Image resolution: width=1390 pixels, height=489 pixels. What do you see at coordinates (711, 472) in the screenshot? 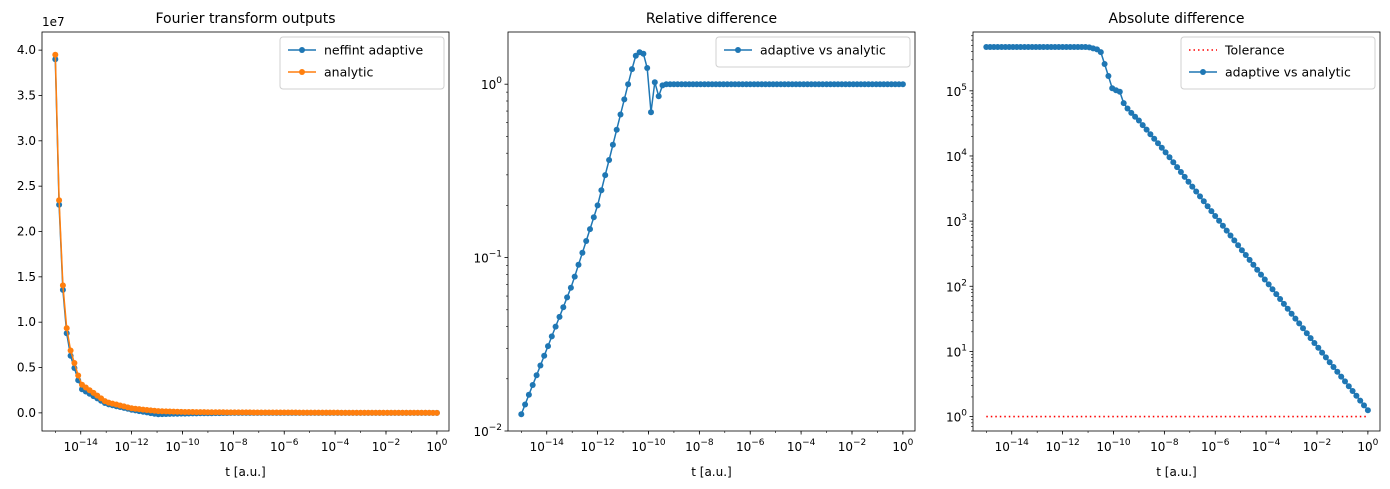
I see `x-axis-label: t [a.u.]` at bounding box center [711, 472].